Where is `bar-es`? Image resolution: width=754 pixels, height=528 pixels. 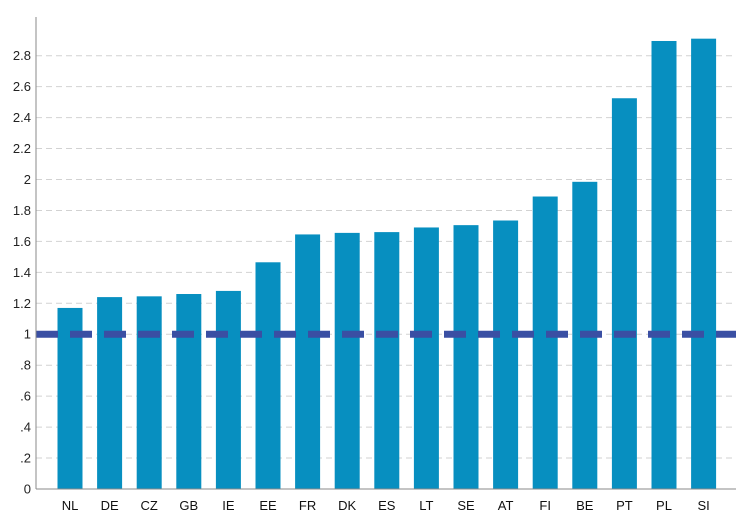
bar-es is located at coordinates (387, 360).